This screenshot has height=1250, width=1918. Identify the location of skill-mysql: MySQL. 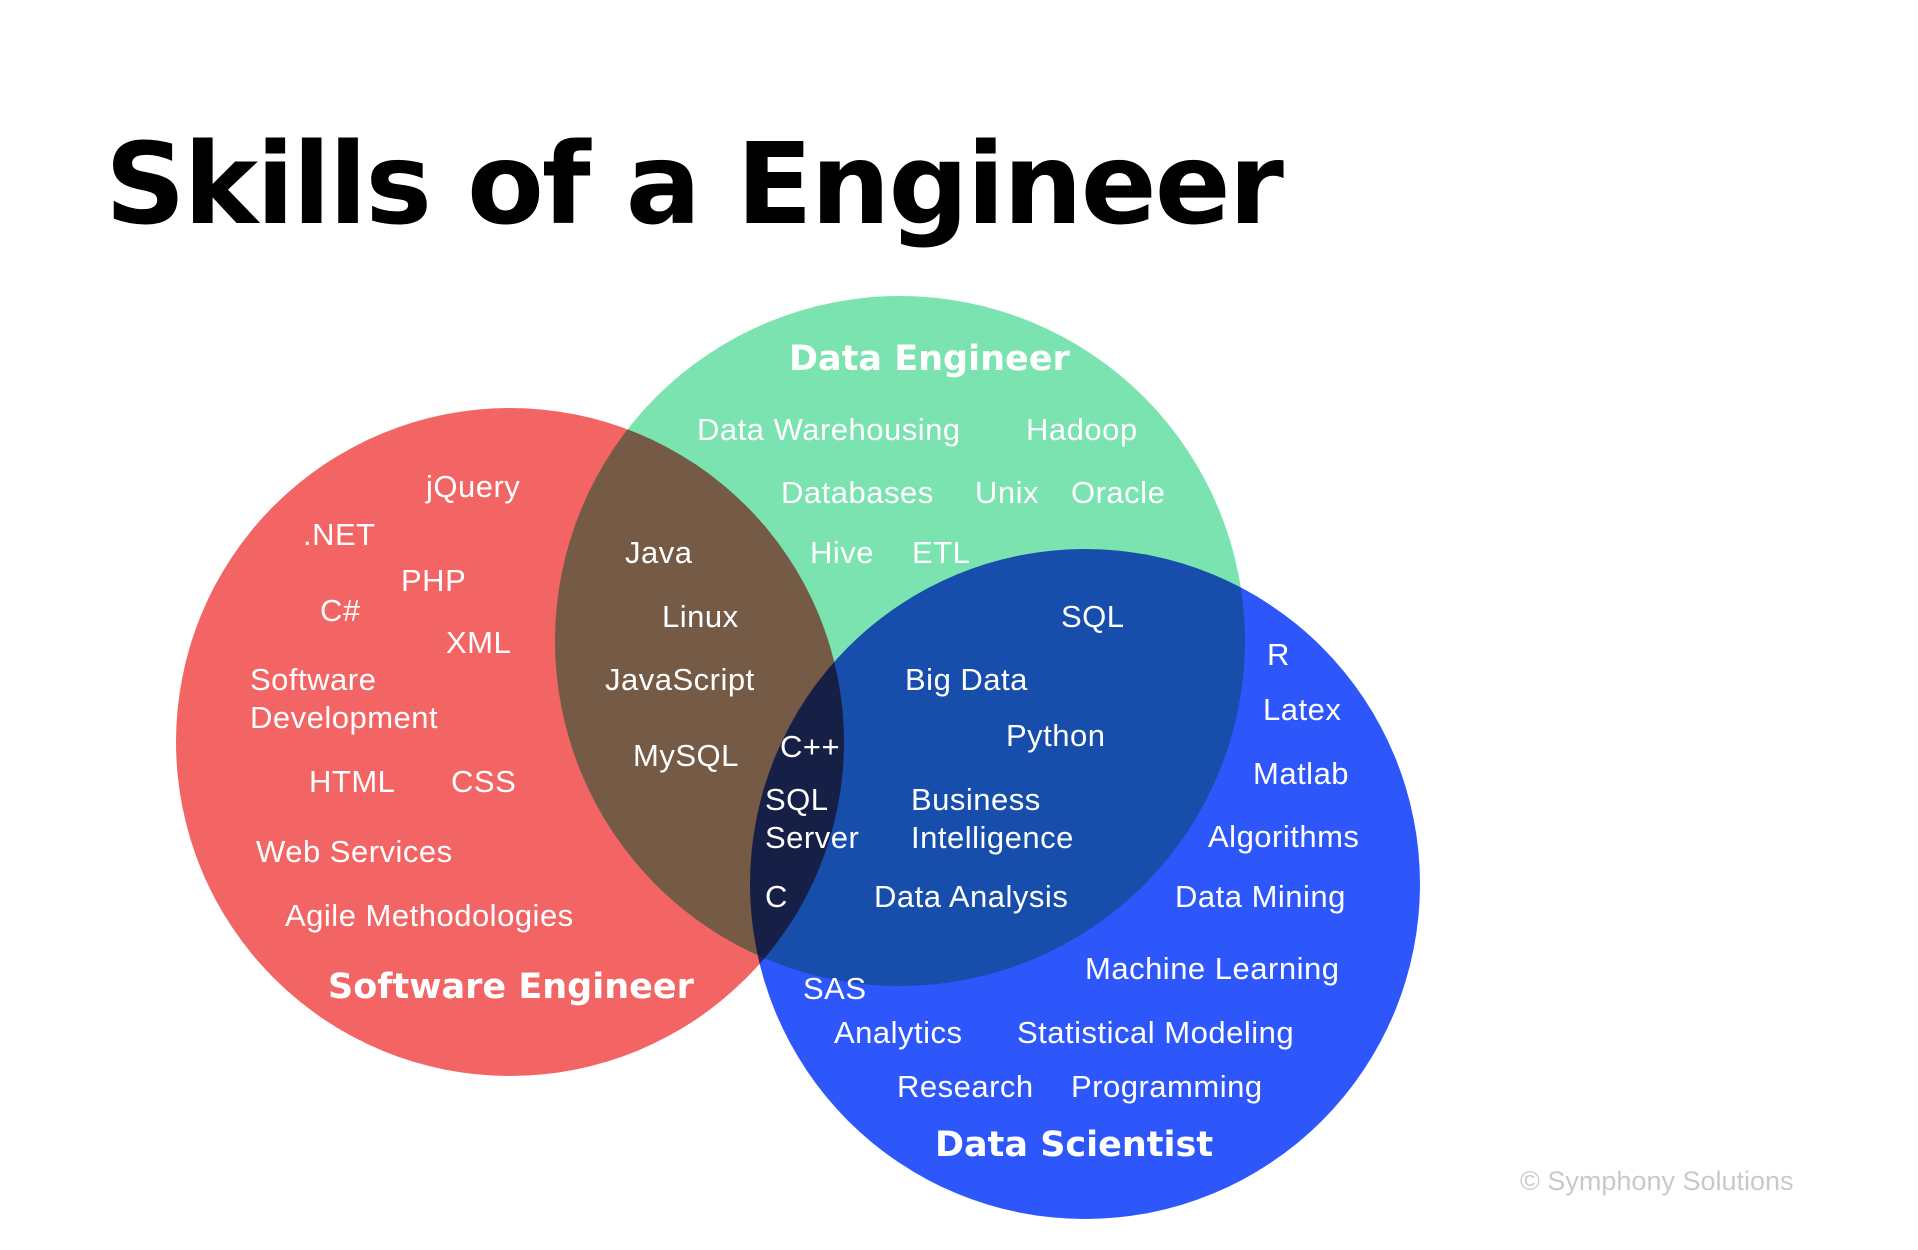
(686, 755).